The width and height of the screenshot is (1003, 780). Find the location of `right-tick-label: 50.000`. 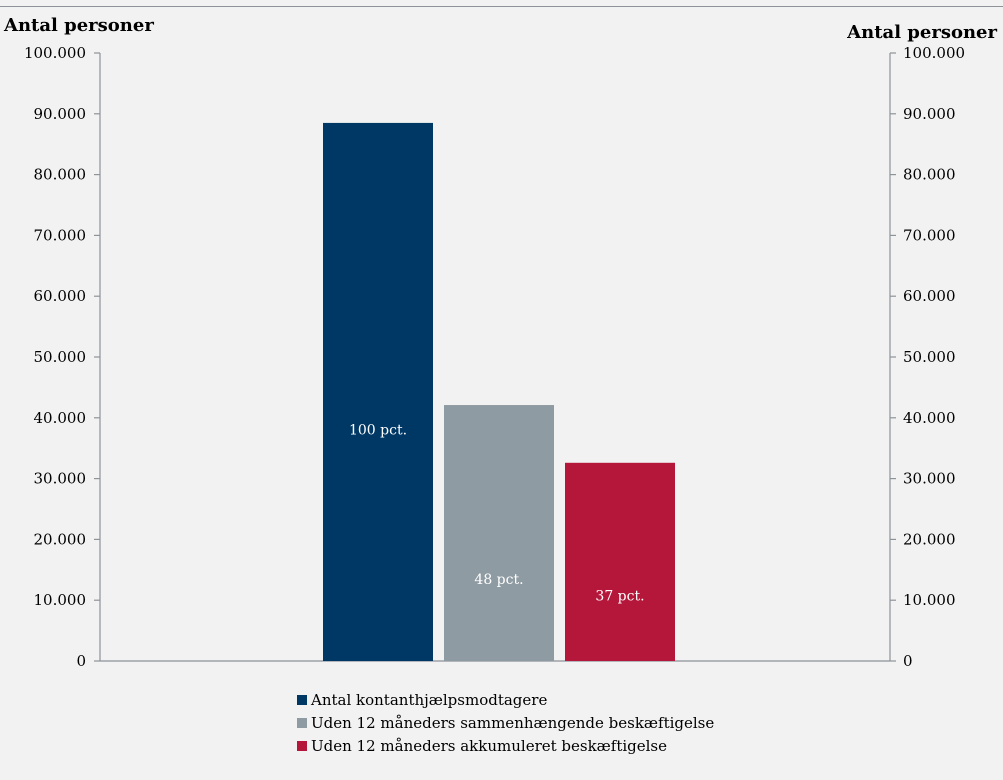

right-tick-label: 50.000 is located at coordinates (929, 357).